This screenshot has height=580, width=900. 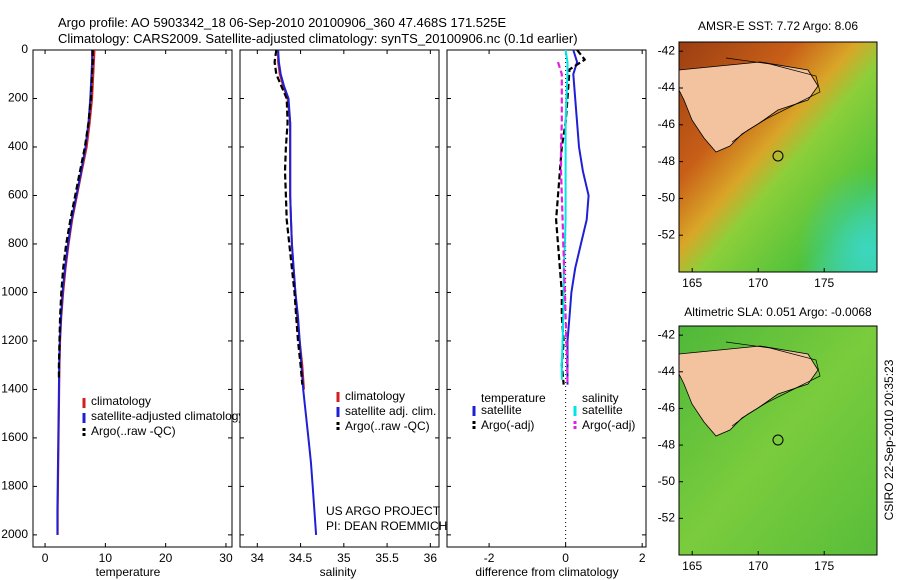 I want to click on y-tick-label: 2000, so click(x=14, y=534).